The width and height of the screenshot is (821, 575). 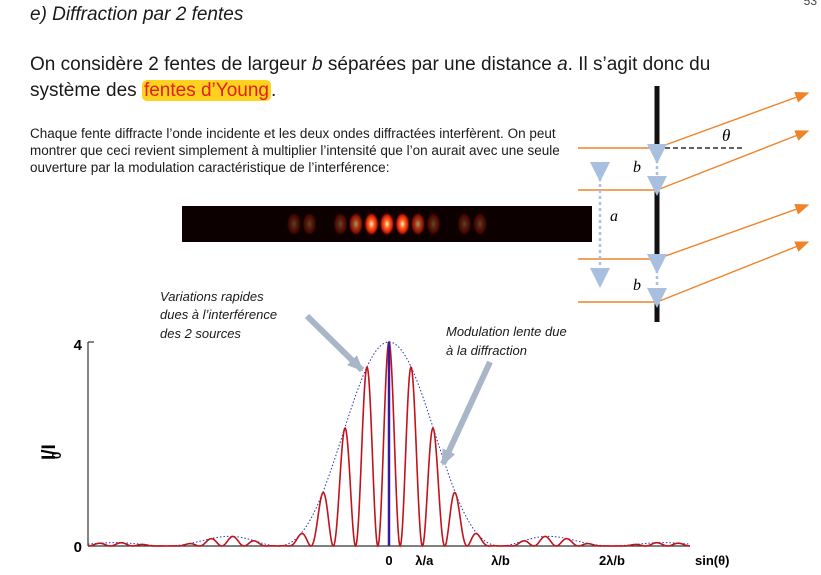 I want to click on young-slits-highlight: fentes d’Young, so click(x=206, y=90).